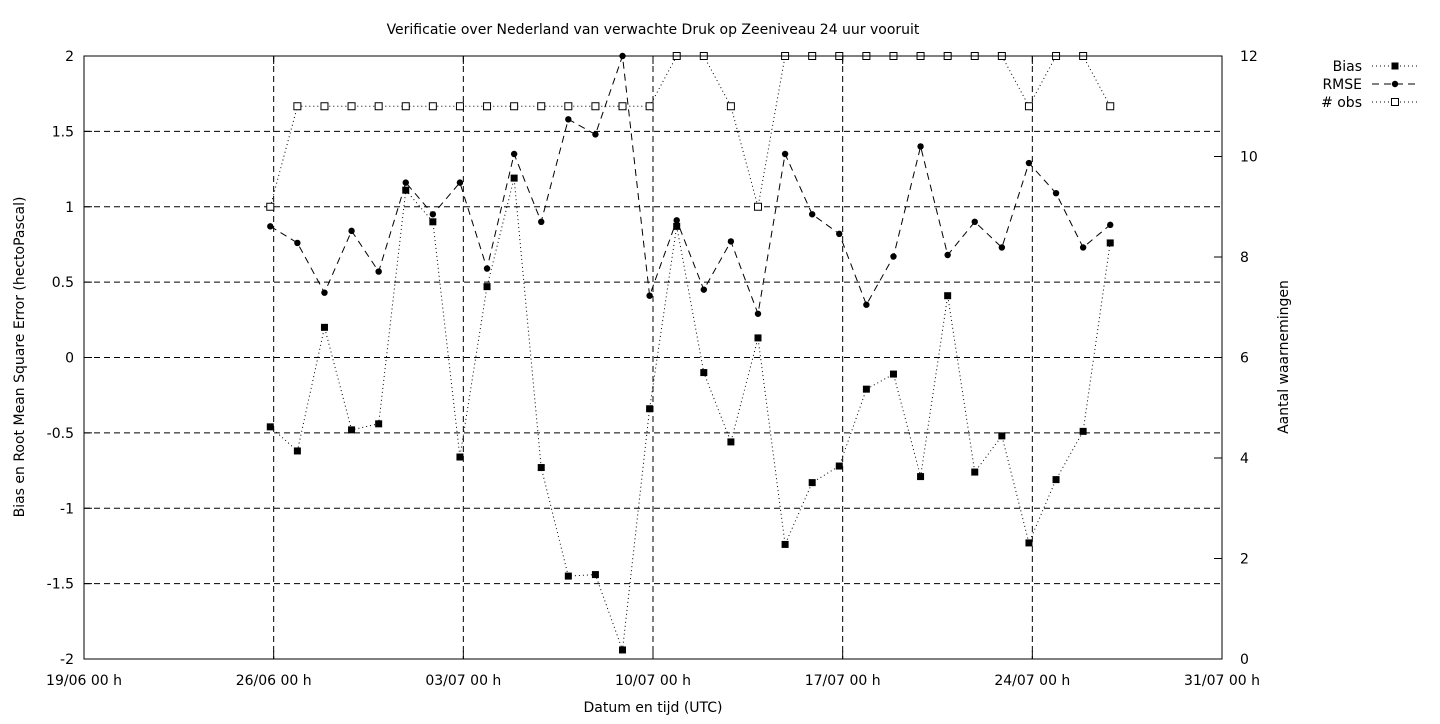 The image size is (1440, 724). What do you see at coordinates (274, 681) in the screenshot?
I see `x-tick-label: 26/06 00 h` at bounding box center [274, 681].